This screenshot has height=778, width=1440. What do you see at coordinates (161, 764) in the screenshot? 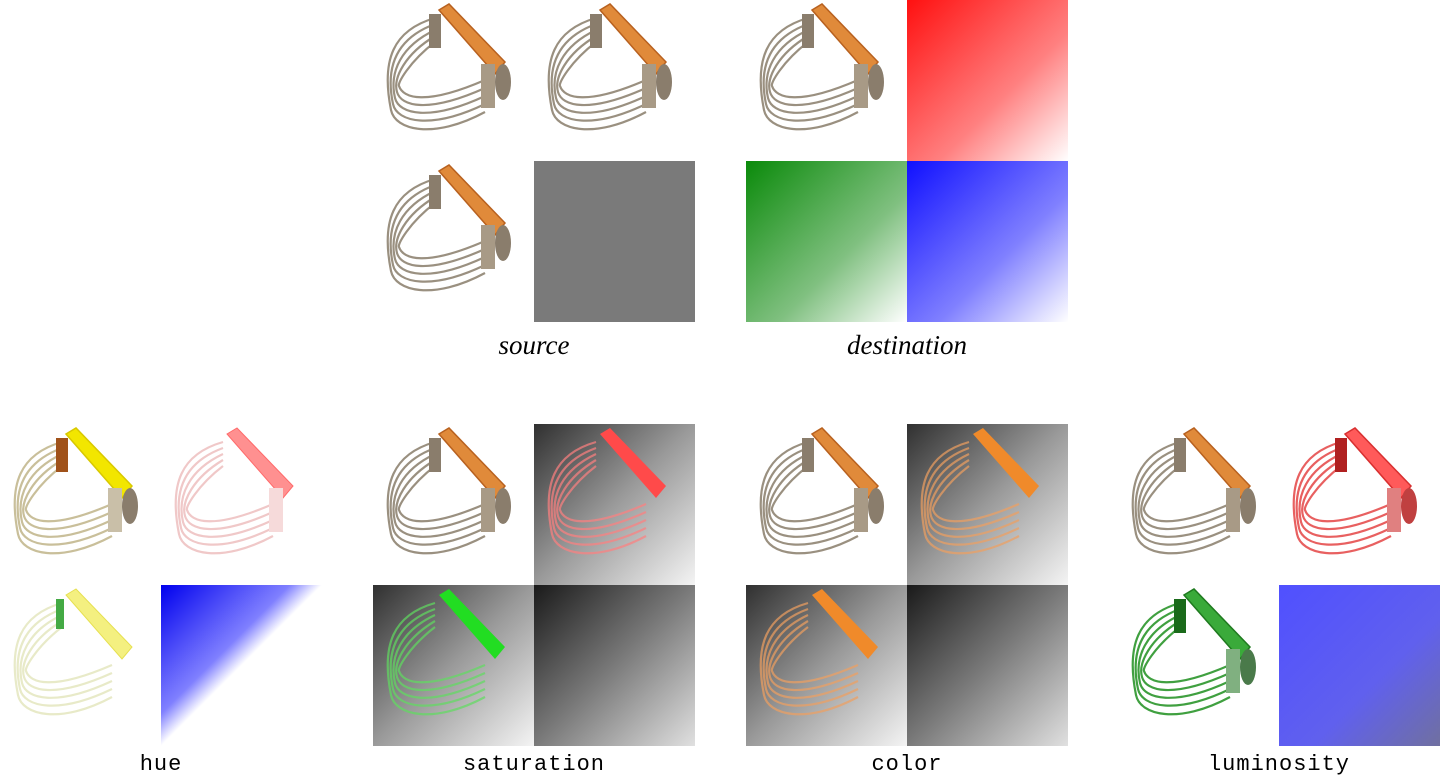
I see `hue-label: hue` at bounding box center [161, 764].